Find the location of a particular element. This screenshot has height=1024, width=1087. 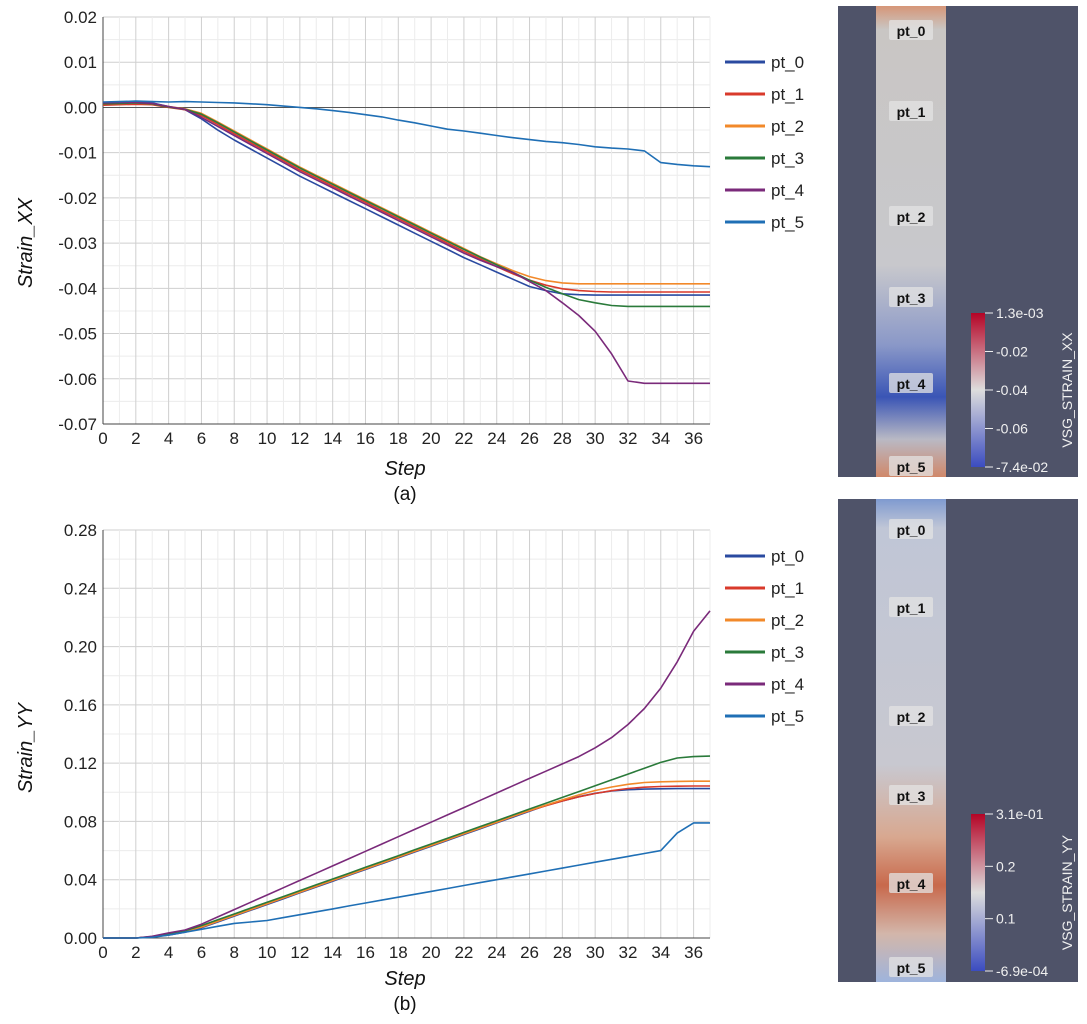

x-tick-label: 28 is located at coordinates (562, 952).